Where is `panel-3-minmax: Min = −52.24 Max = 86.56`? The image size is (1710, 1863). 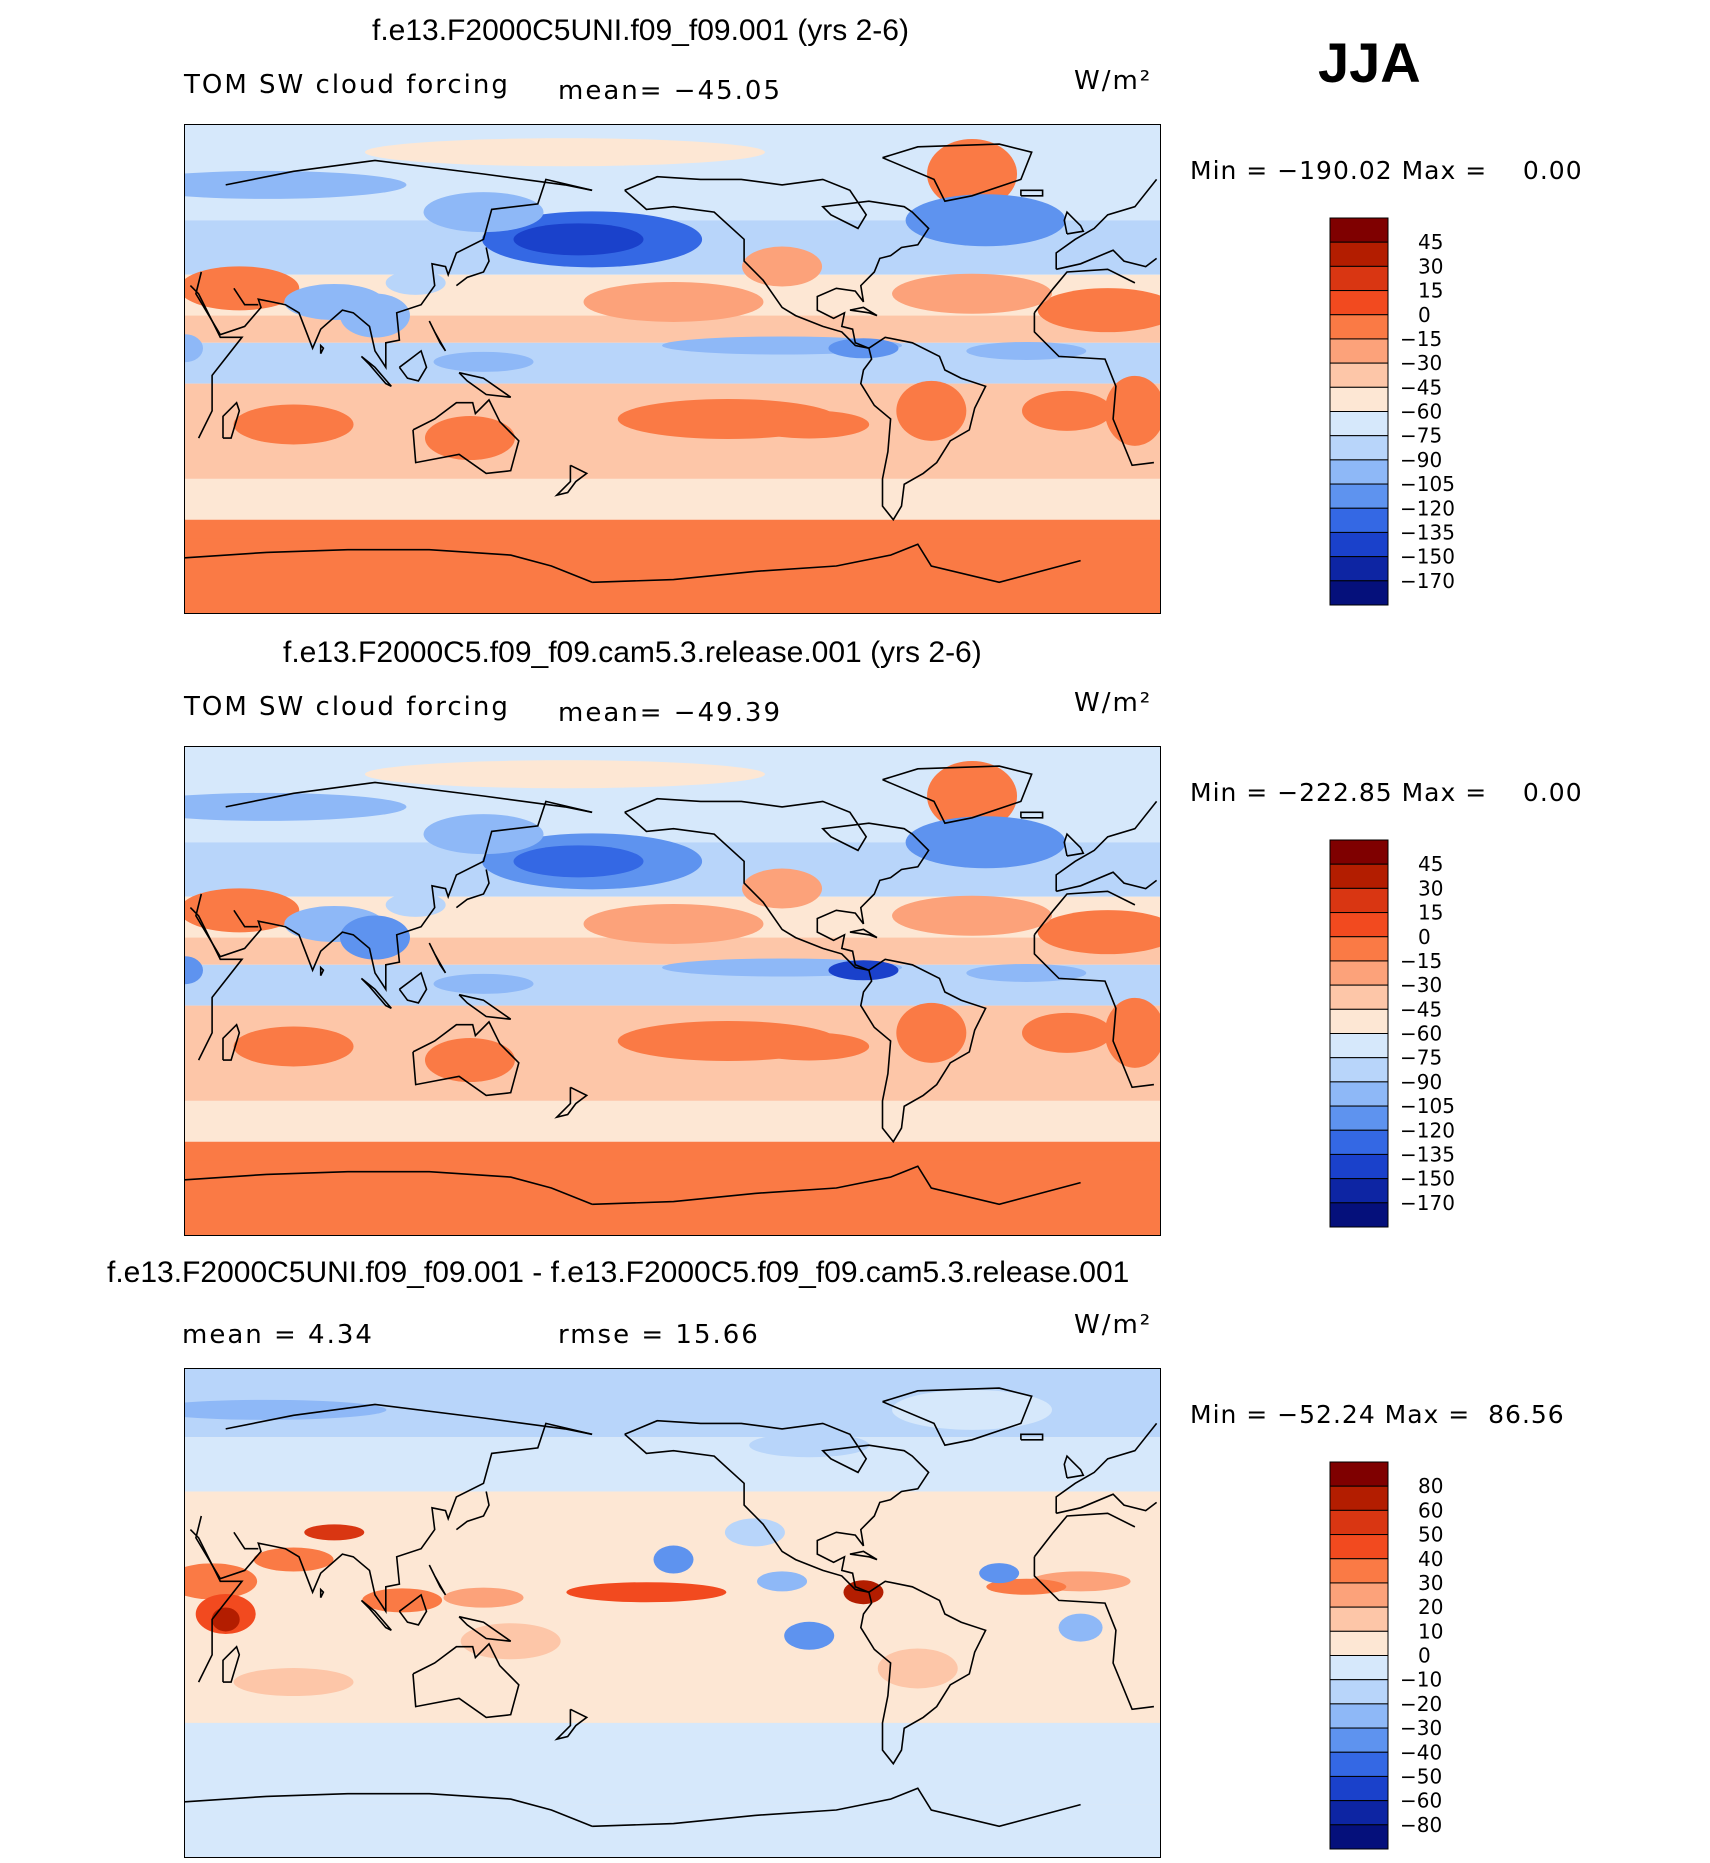
panel-3-minmax: Min = −52.24 Max = 86.56 is located at coordinates (1377, 1414).